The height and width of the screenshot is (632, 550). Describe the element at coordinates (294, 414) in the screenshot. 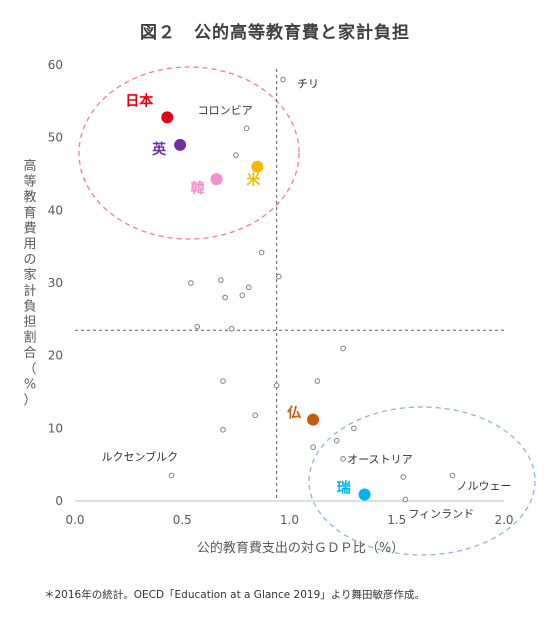

I see `highlight-label: 仏` at that location.